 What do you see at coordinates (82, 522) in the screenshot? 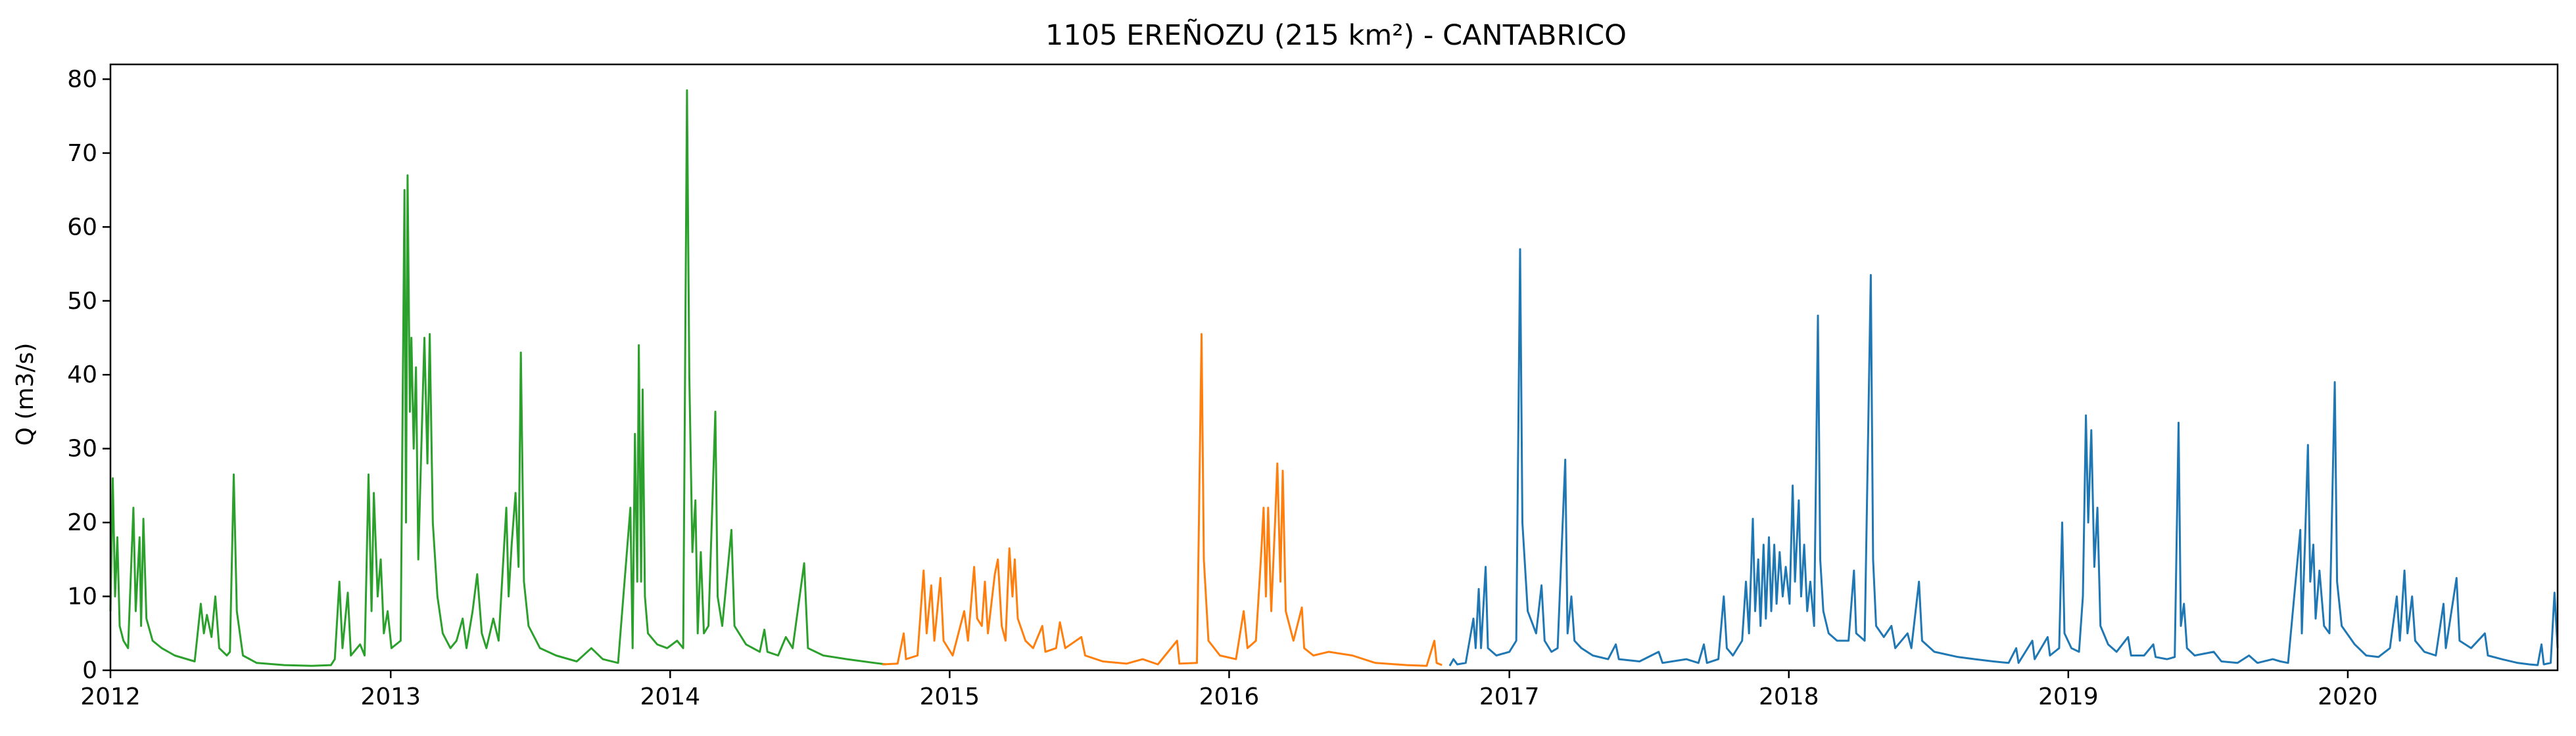
I see `y-tick-label: 20` at bounding box center [82, 522].